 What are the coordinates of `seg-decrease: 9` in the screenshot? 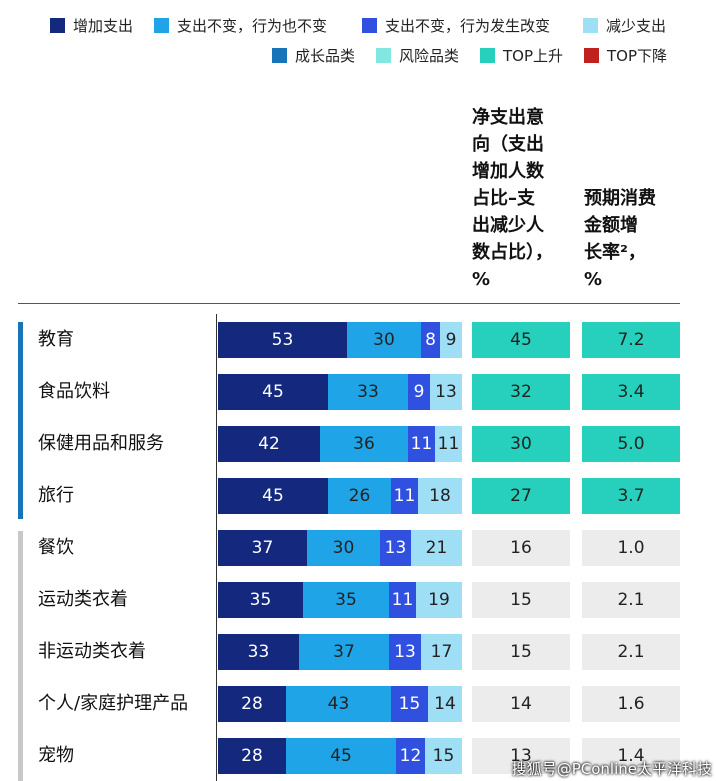 It's located at (451, 340).